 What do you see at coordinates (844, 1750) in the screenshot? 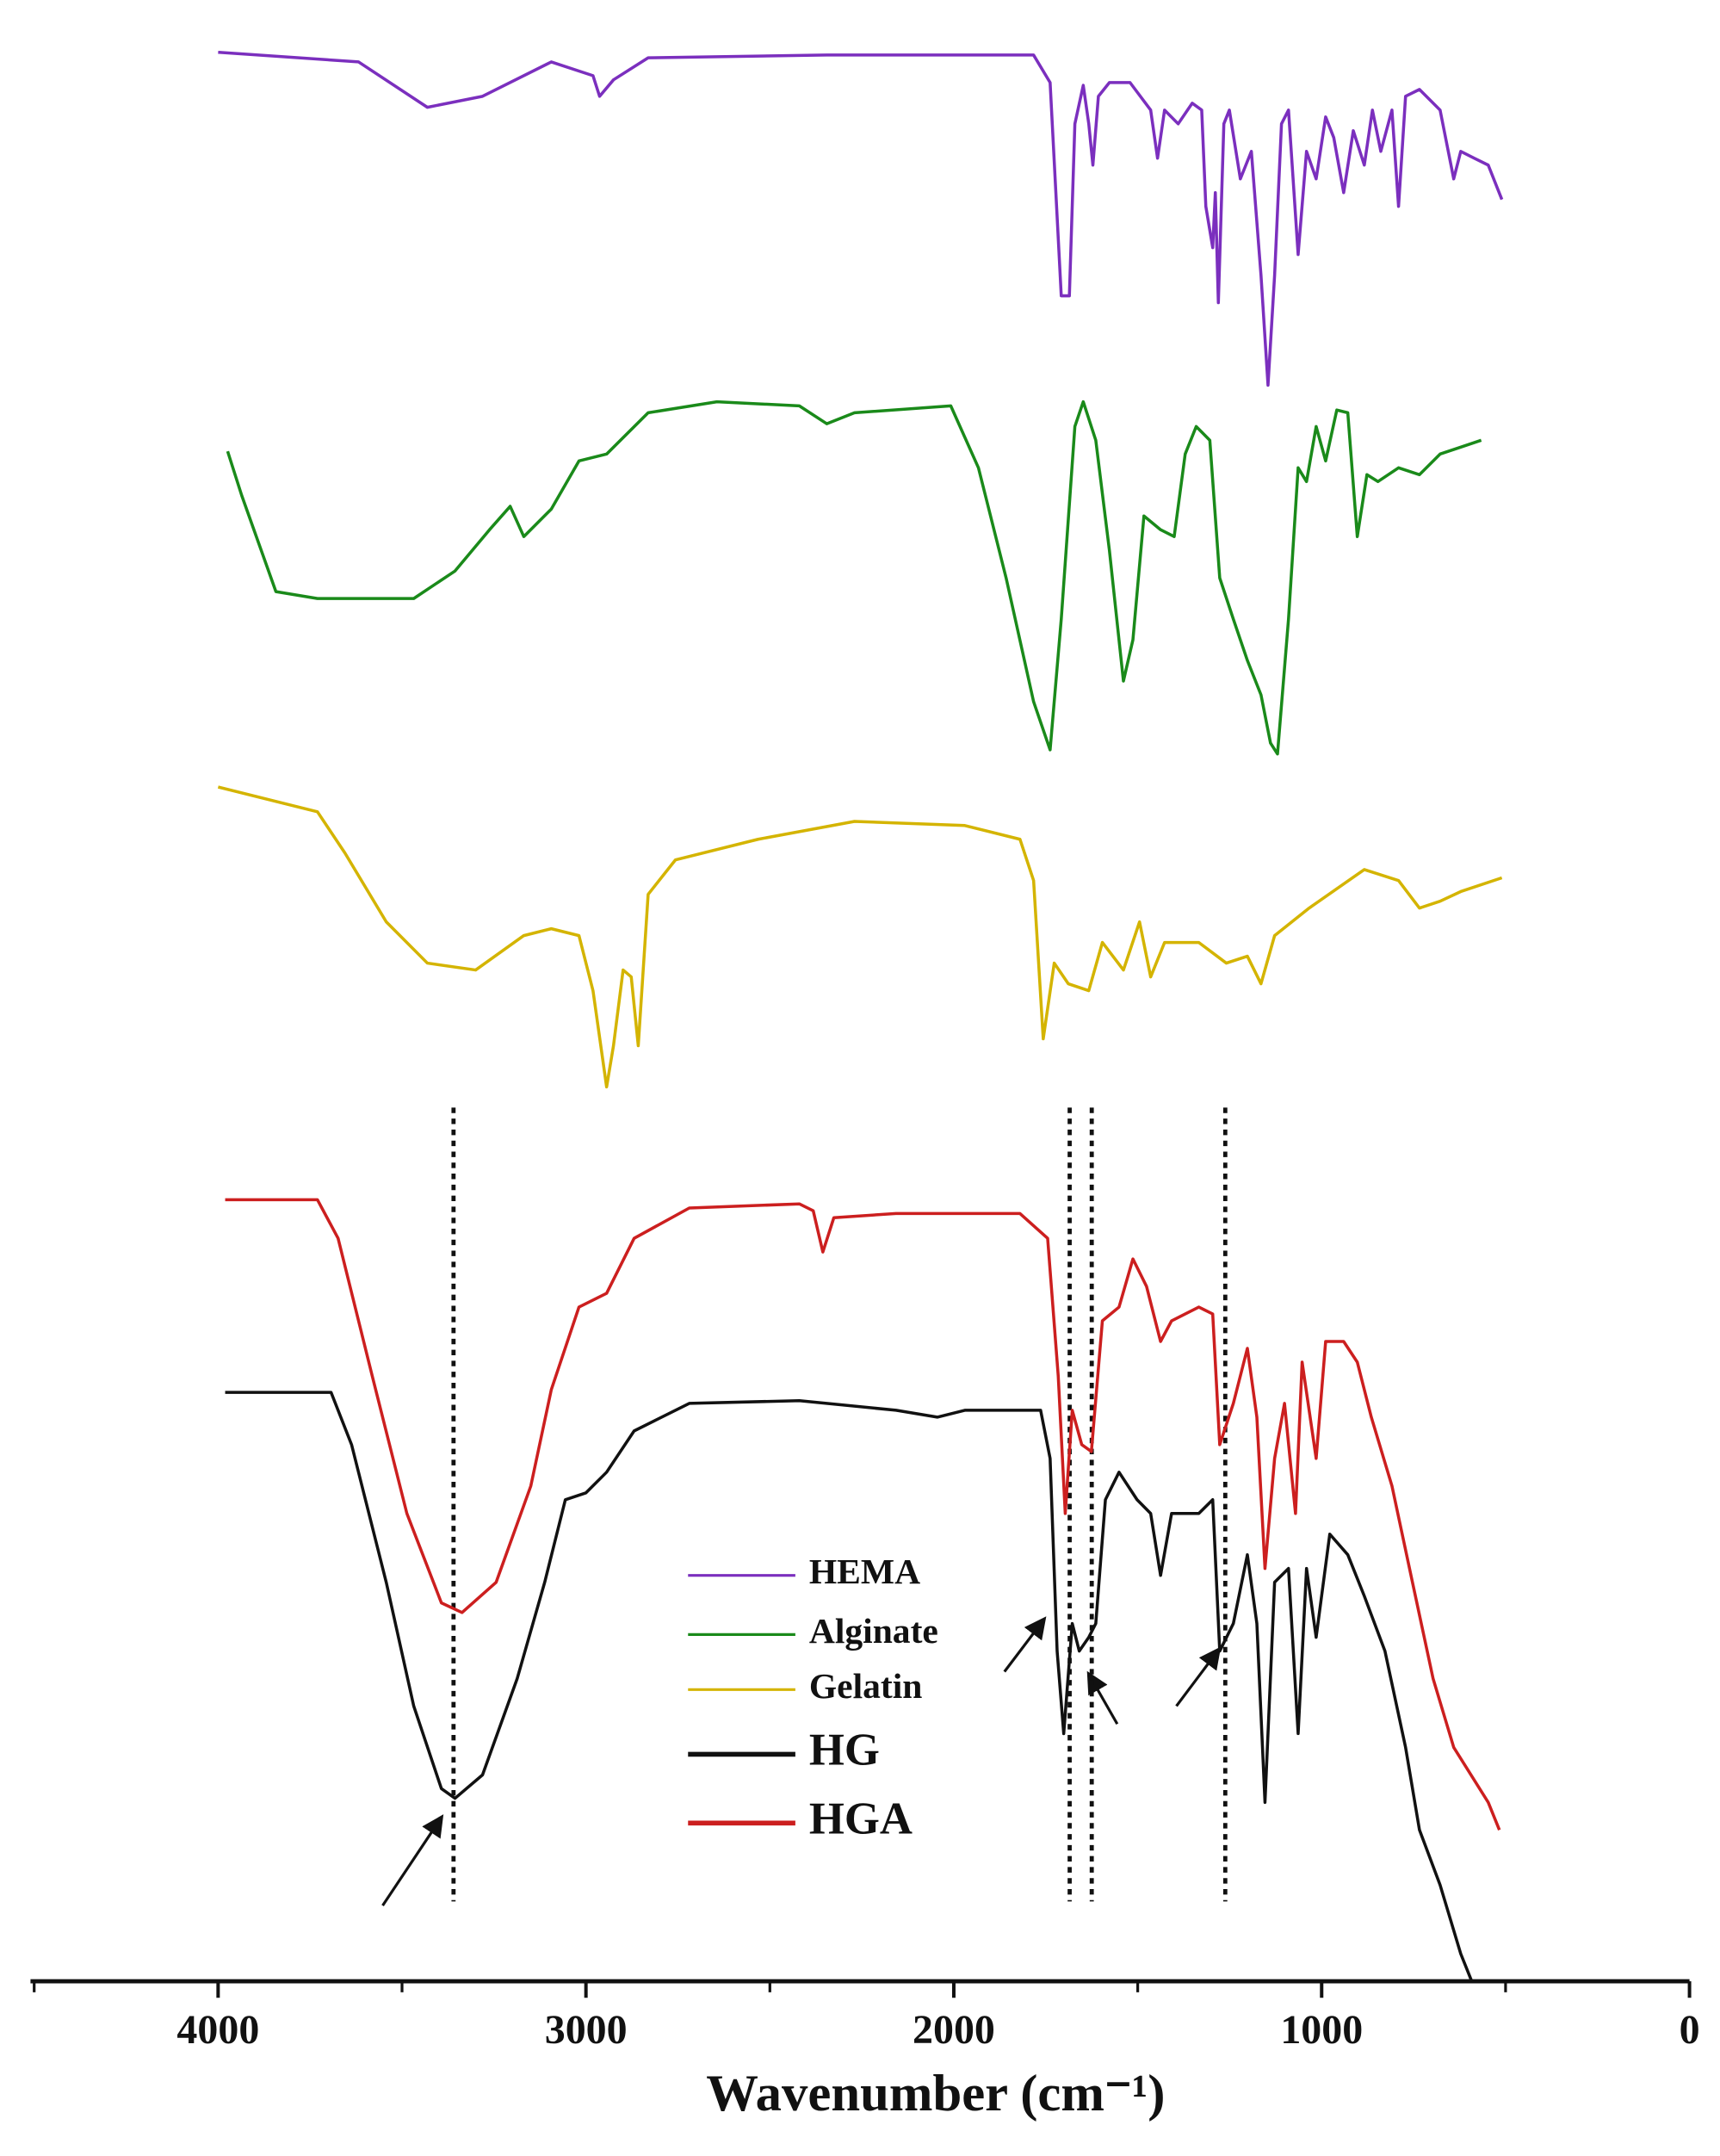
I see `legend-label: HG` at bounding box center [844, 1750].